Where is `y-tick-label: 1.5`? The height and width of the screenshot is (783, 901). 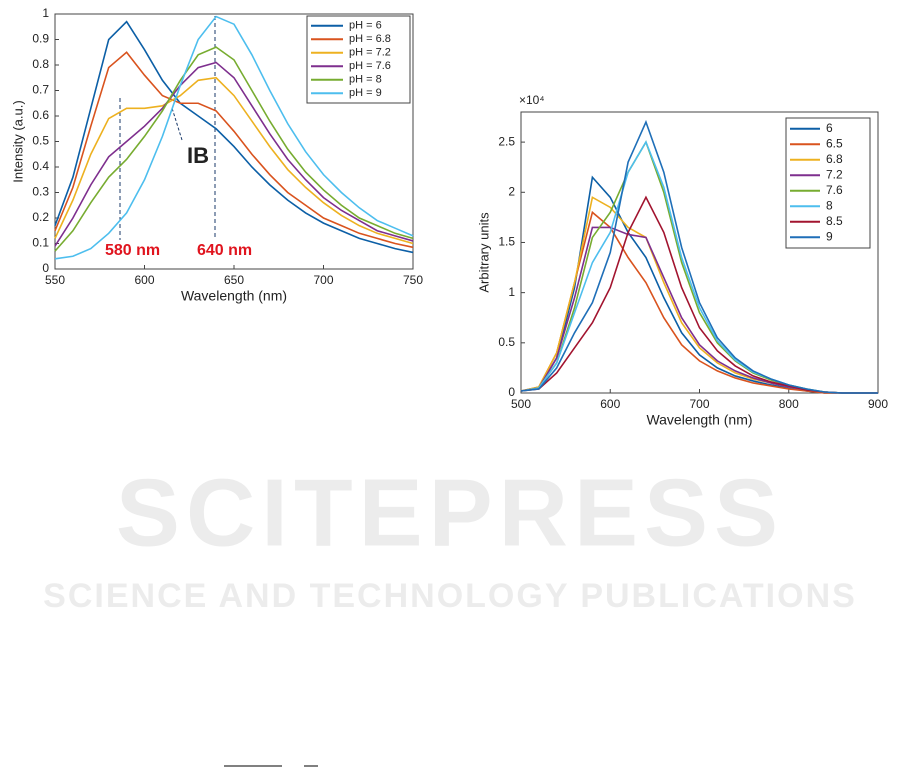
y-tick-label: 1.5 is located at coordinates (506, 242).